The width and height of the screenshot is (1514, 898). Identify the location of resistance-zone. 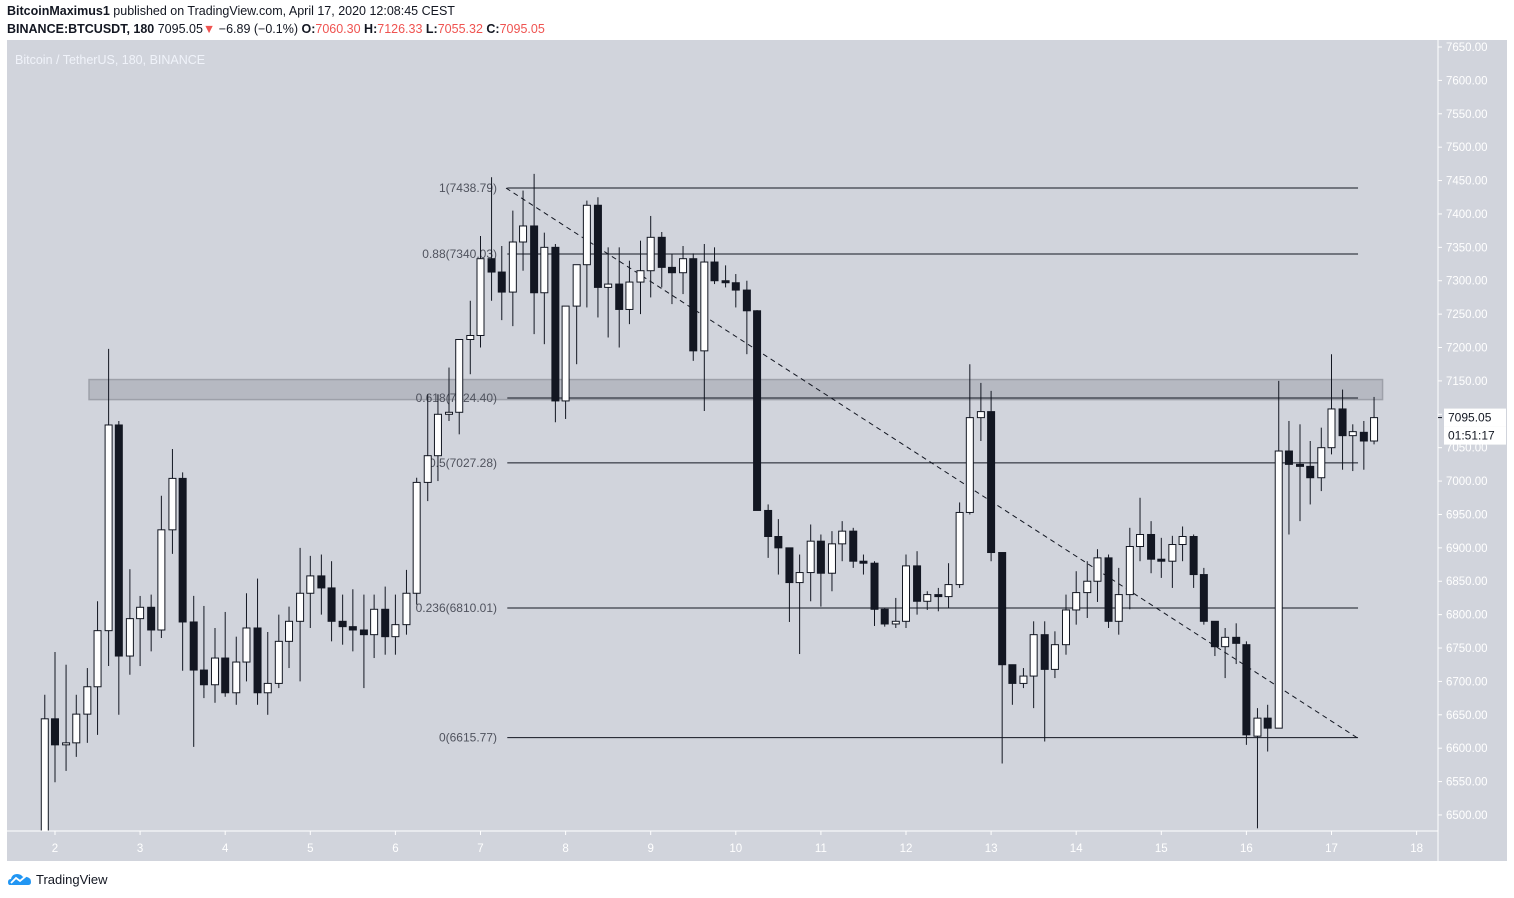
(736, 389).